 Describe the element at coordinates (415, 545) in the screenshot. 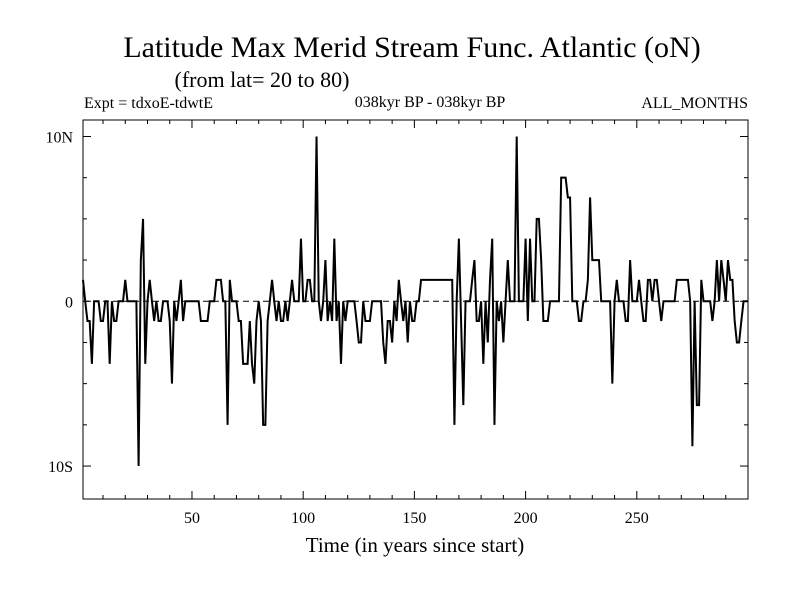

I see `x-axis-label: Time (in years since start)` at that location.